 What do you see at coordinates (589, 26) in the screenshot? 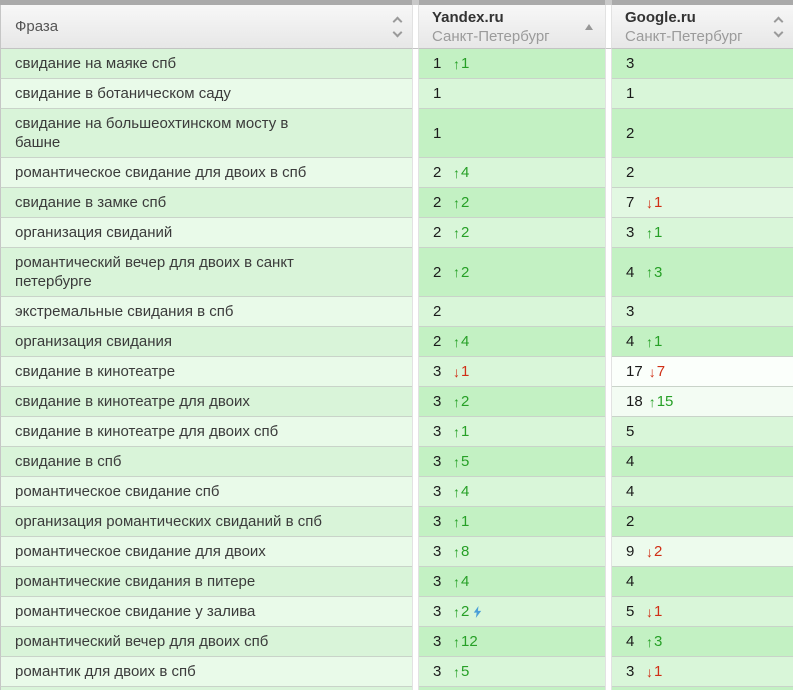
I see `sort-ascending-icon` at bounding box center [589, 26].